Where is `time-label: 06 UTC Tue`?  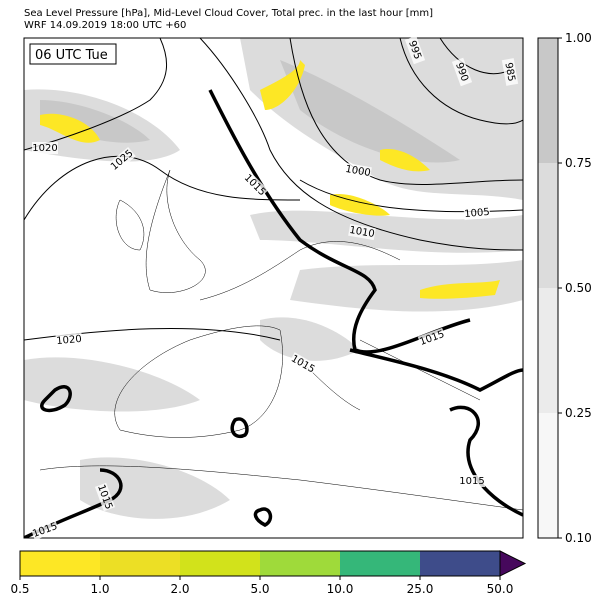 time-label: 06 UTC Tue is located at coordinates (71, 55).